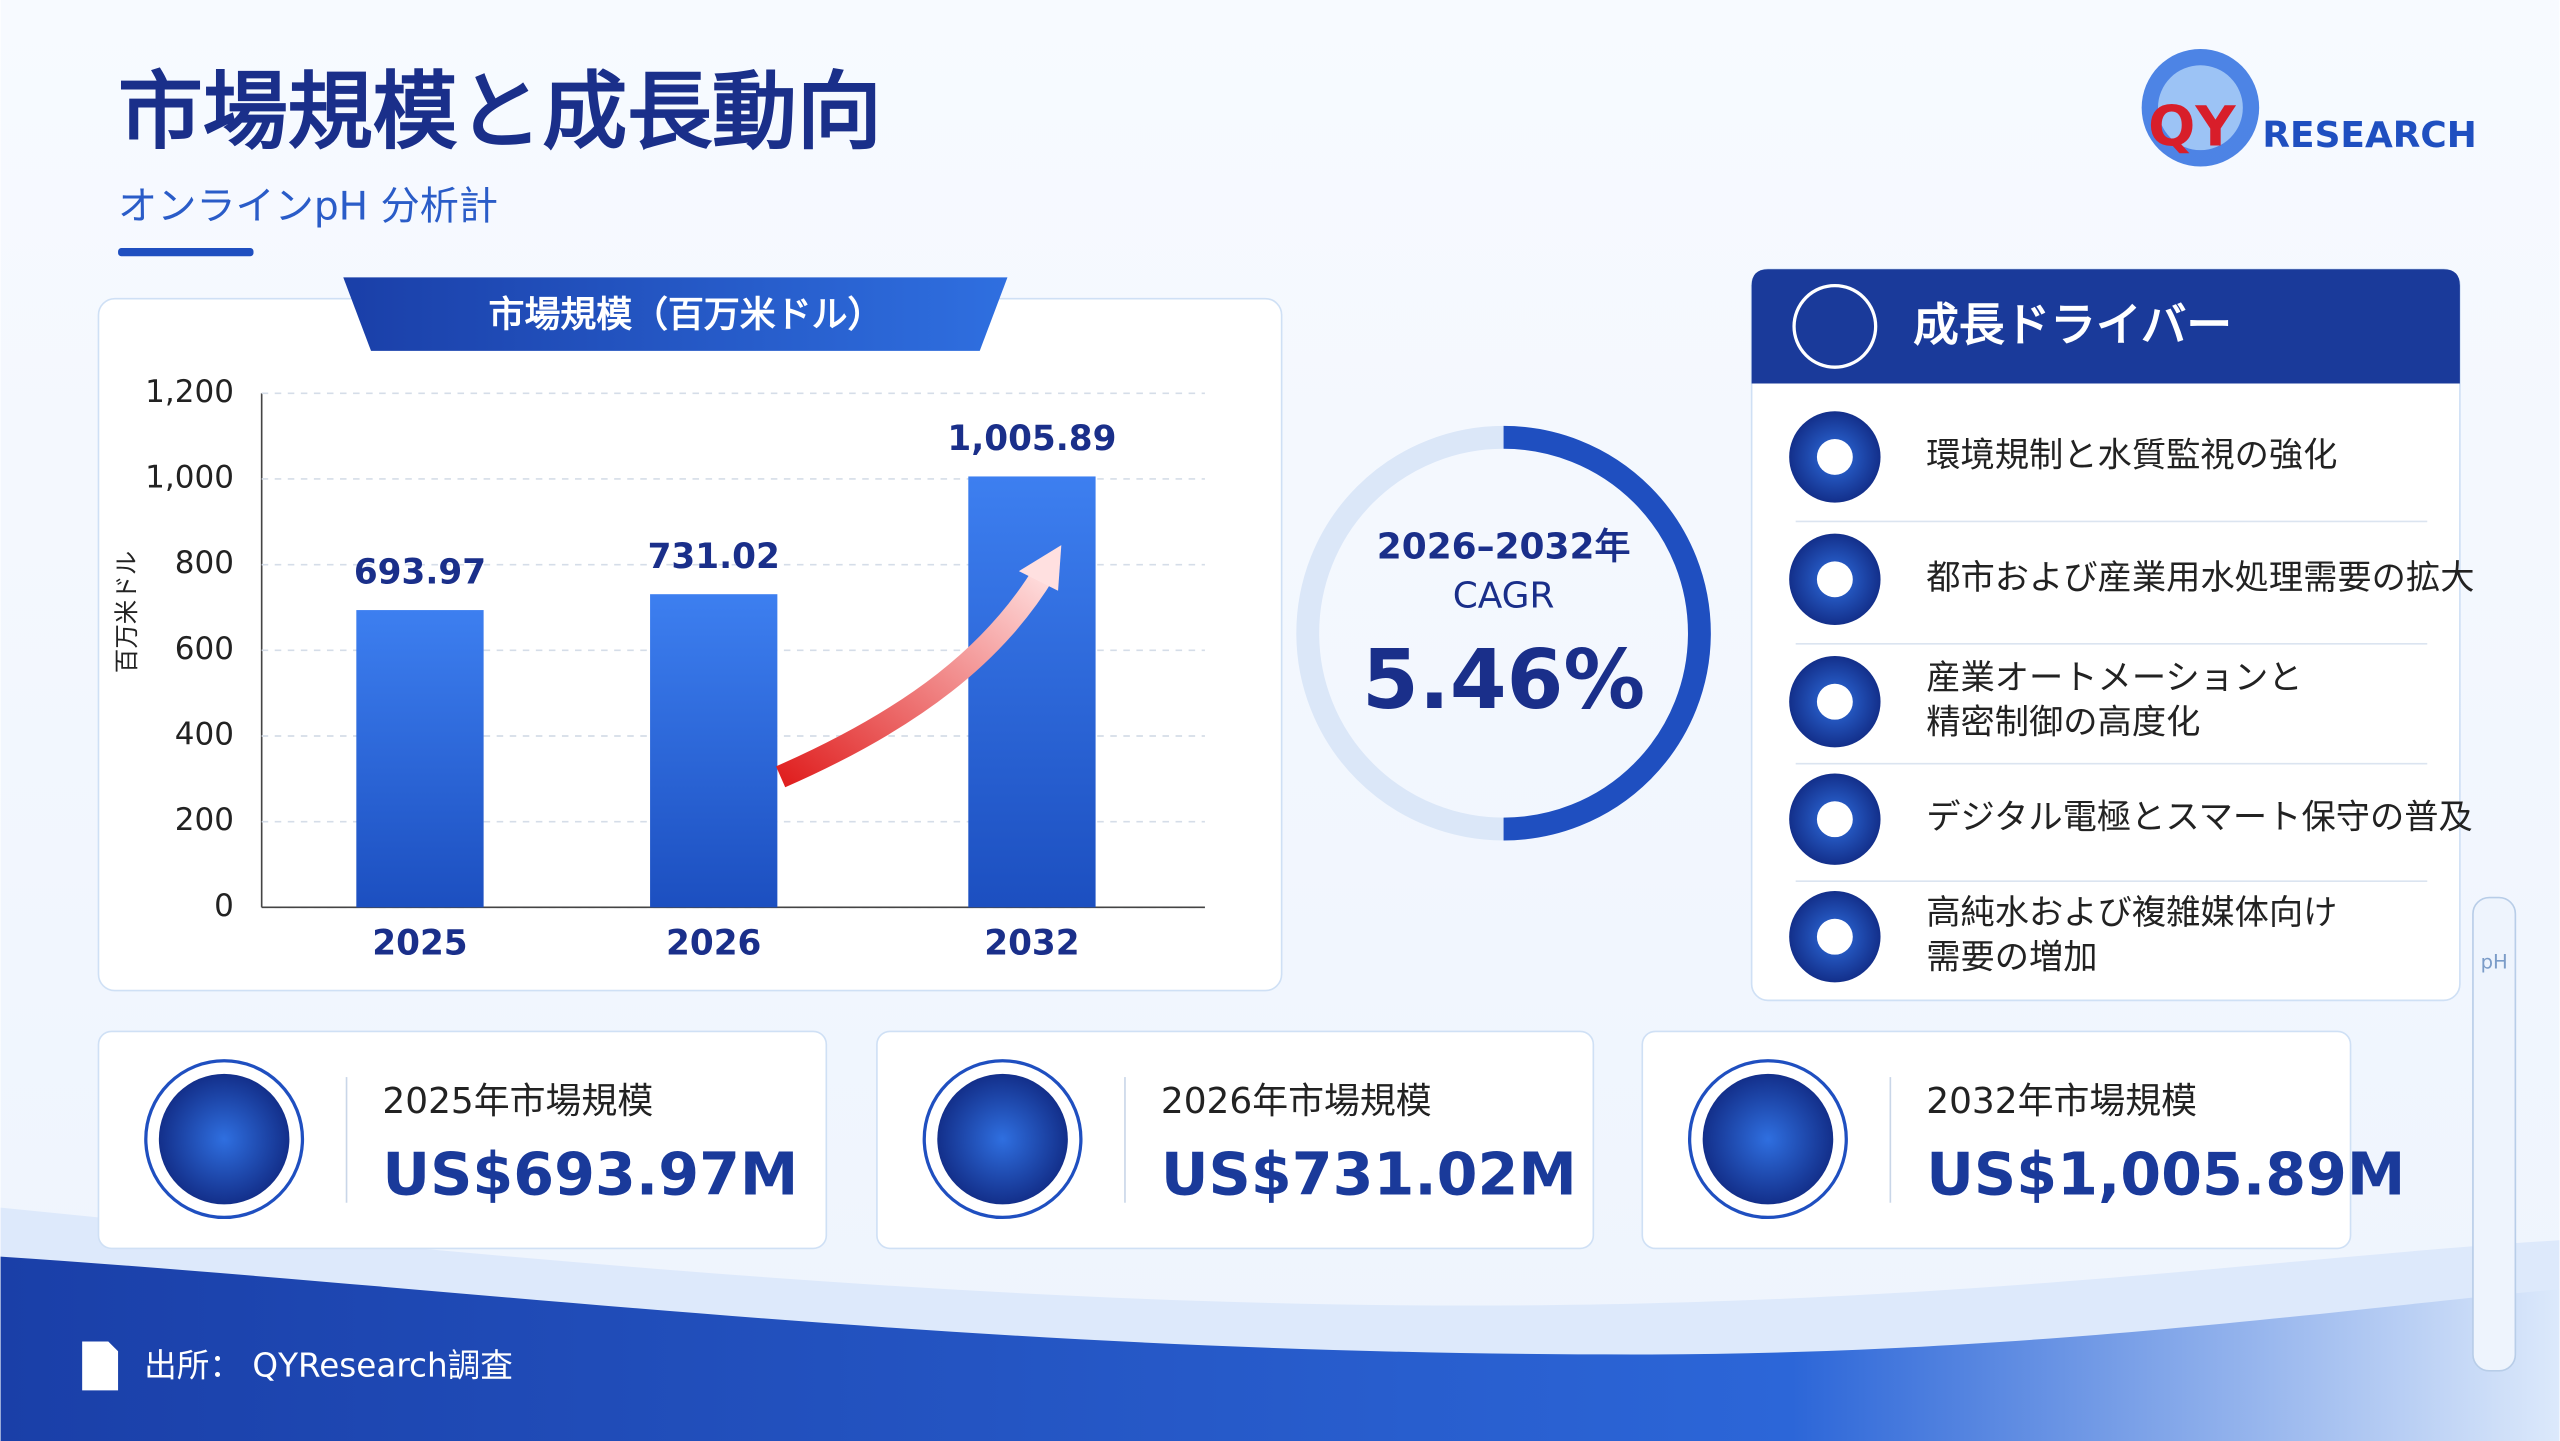  I want to click on driver-text: 高純水および複雑媒体向け, so click(2131, 913).